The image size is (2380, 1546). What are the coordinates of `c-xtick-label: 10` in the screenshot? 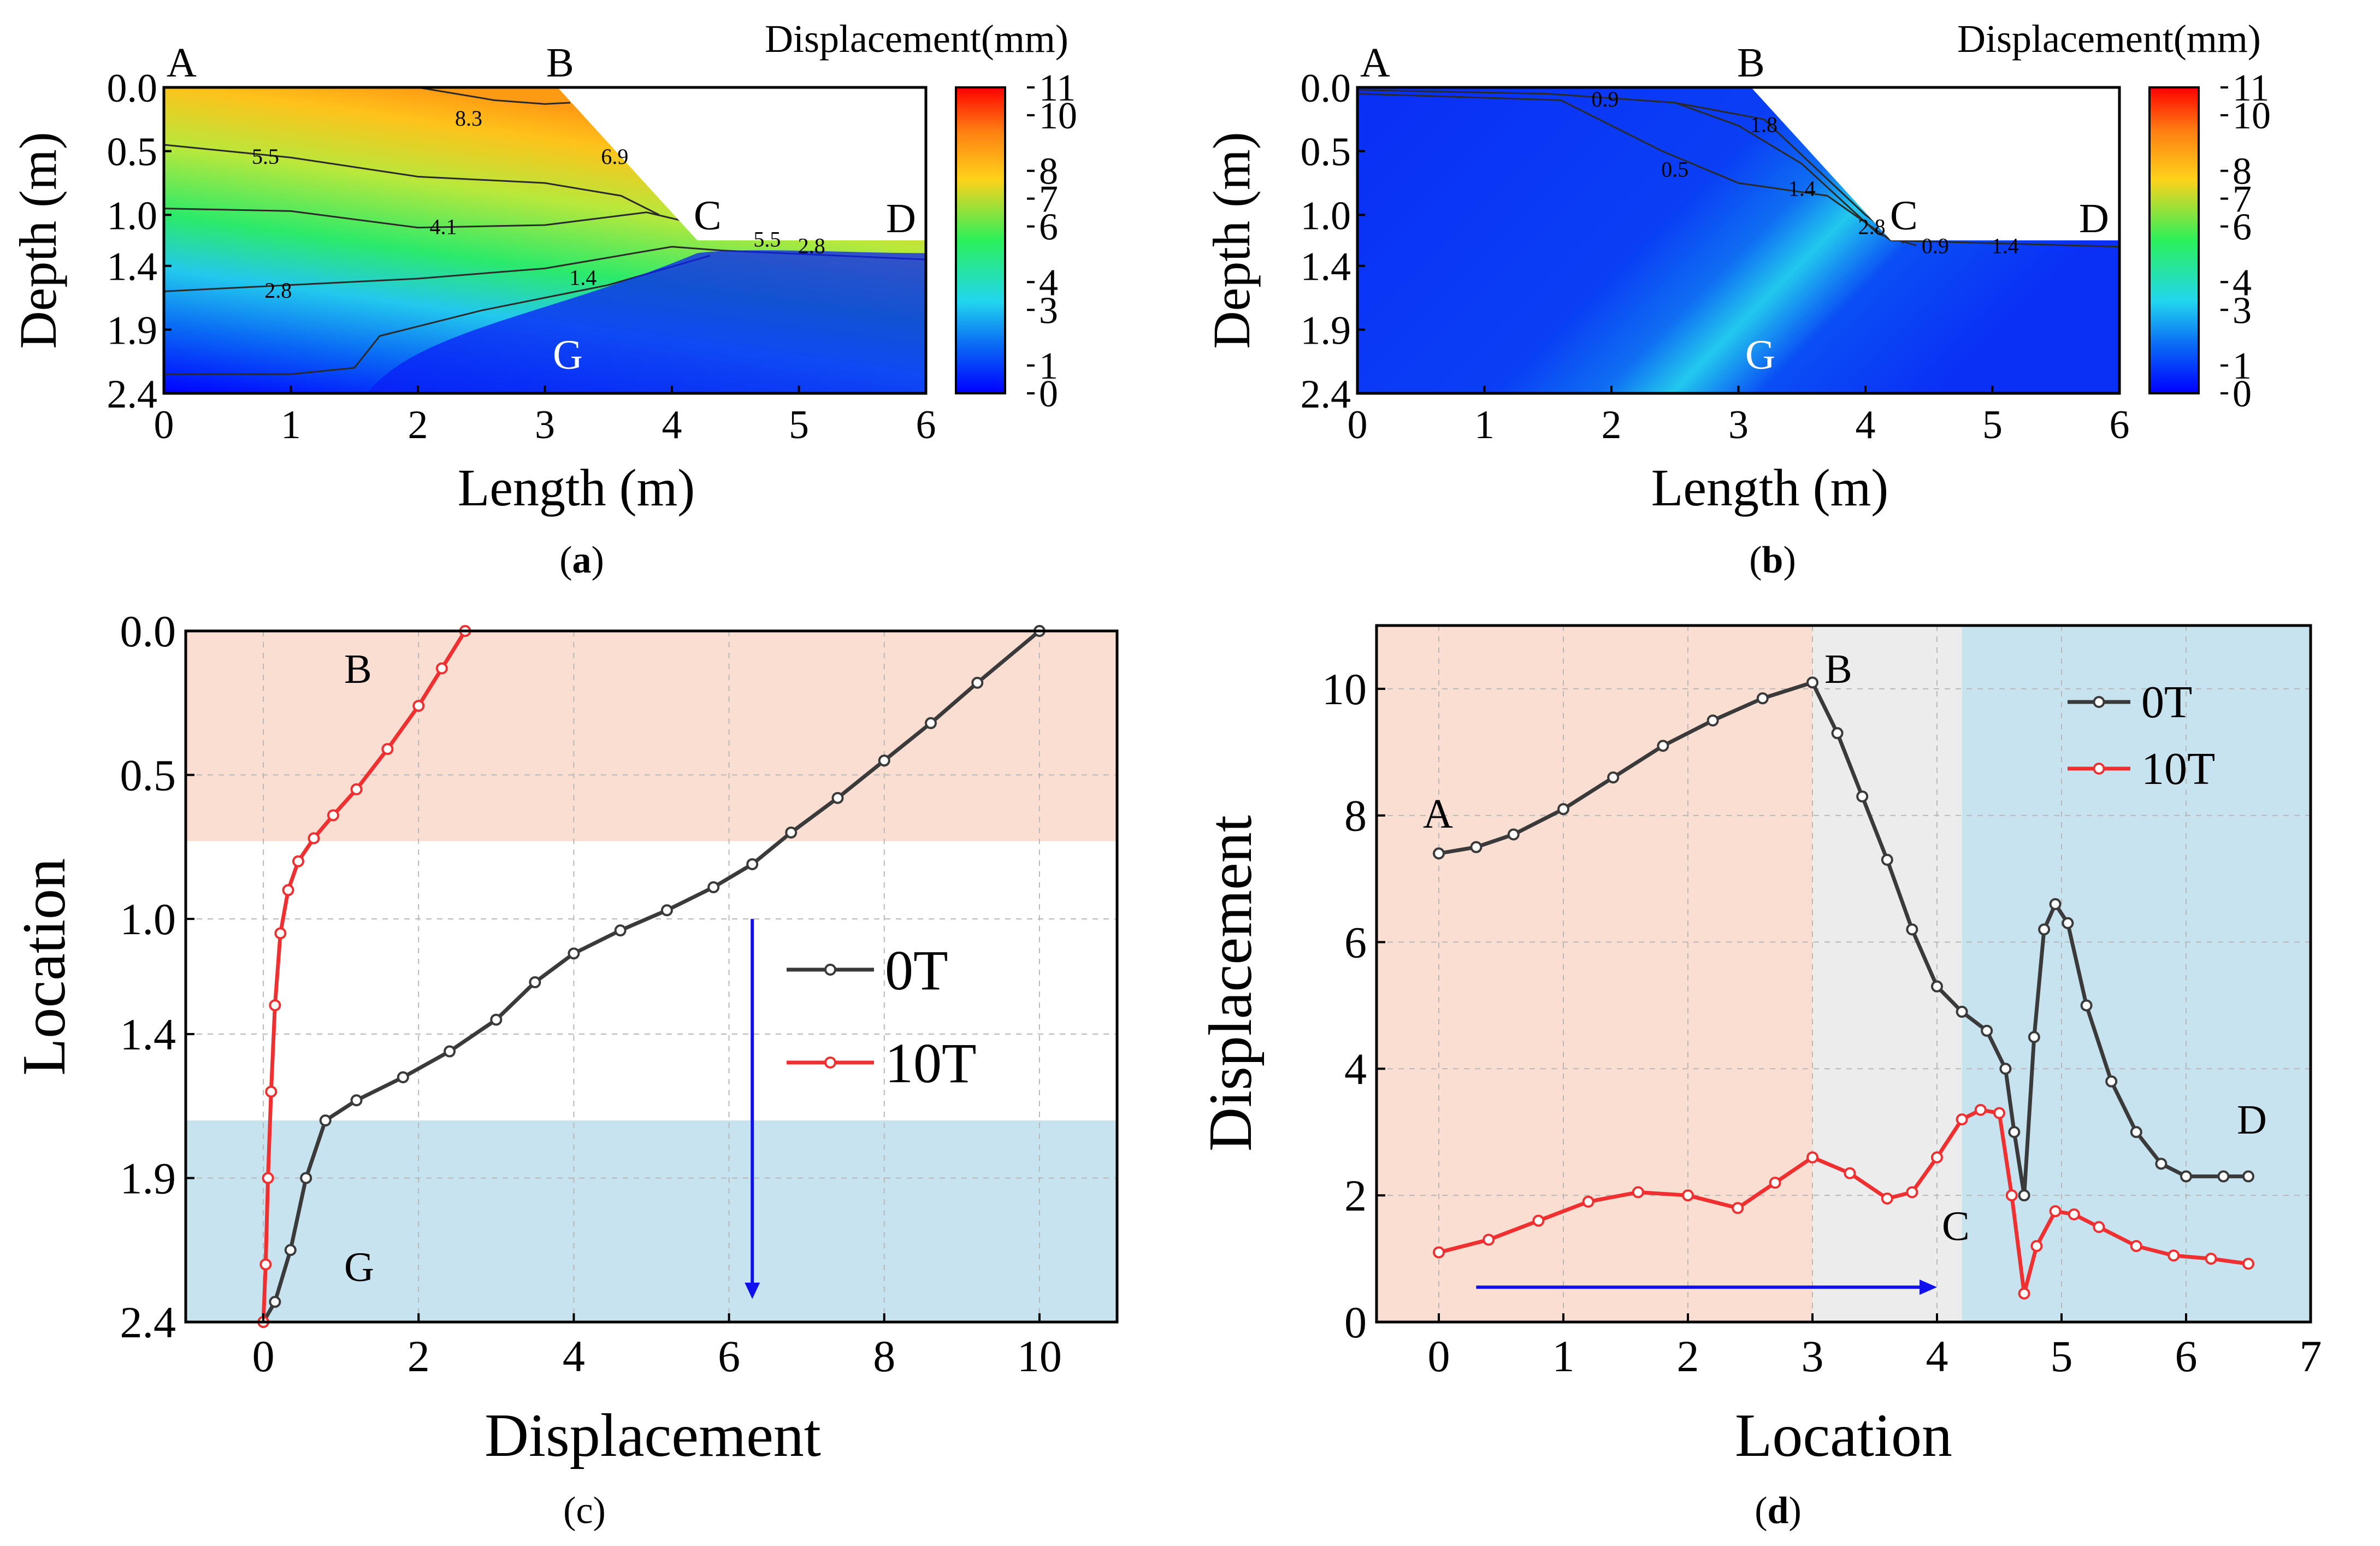 It's located at (1039, 1356).